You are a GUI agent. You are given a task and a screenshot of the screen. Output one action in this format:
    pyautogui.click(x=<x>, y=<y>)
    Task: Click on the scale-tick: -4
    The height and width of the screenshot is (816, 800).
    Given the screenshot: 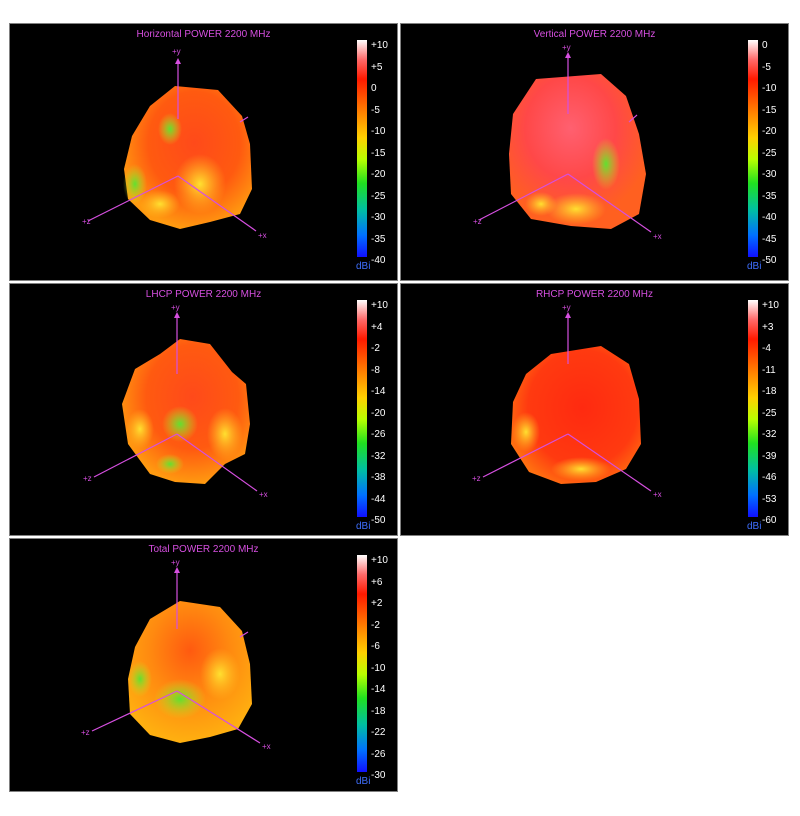 What is the action you would take?
    pyautogui.click(x=766, y=348)
    